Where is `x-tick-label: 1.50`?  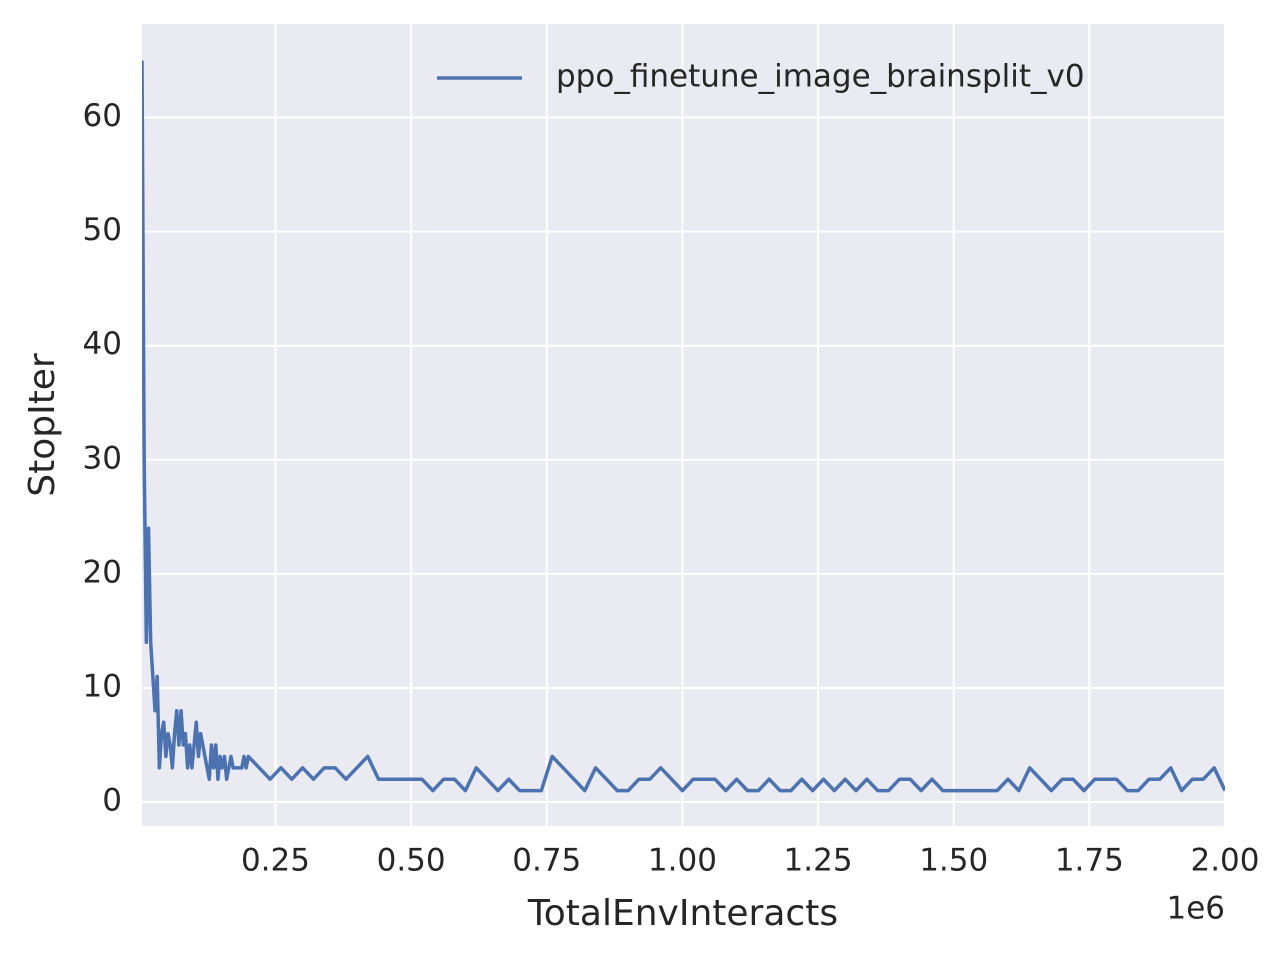 x-tick-label: 1.50 is located at coordinates (953, 861).